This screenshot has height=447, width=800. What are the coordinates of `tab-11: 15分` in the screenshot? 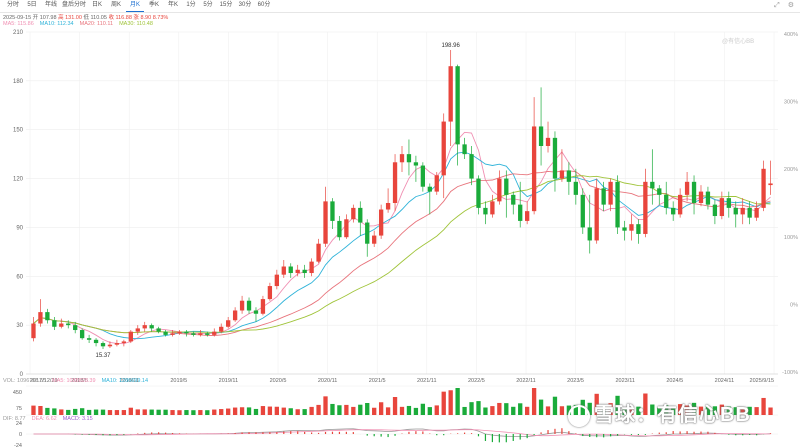 It's located at (226, 5).